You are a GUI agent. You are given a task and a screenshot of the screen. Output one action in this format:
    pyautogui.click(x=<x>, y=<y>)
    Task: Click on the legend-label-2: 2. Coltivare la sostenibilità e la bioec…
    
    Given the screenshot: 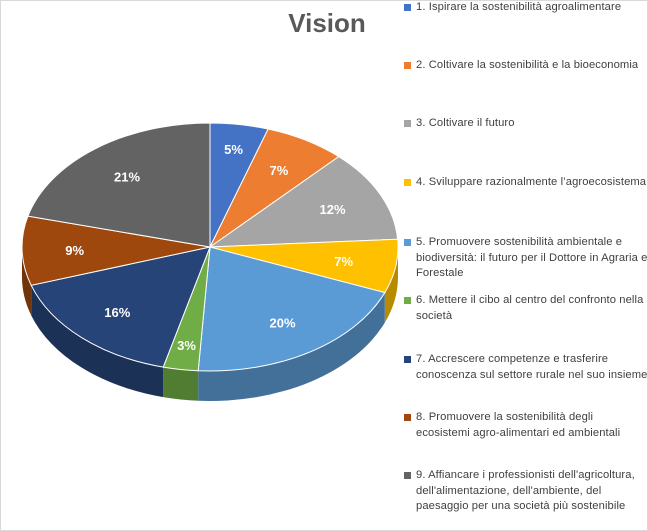 What is the action you would take?
    pyautogui.click(x=527, y=65)
    